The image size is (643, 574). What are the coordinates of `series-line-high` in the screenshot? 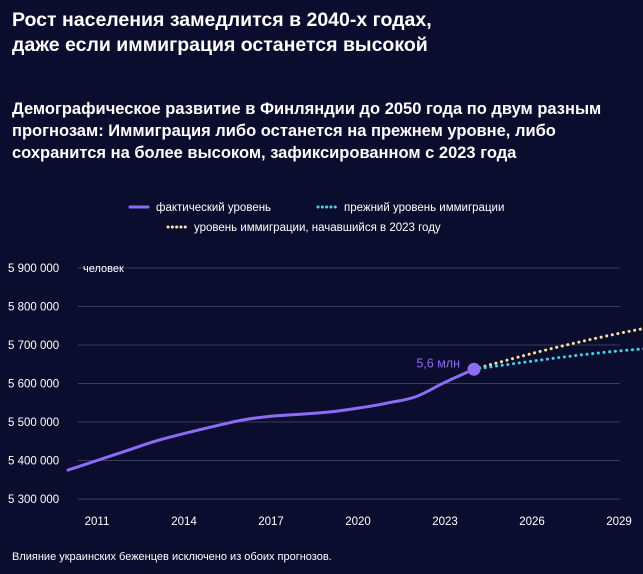 It's located at (557, 349).